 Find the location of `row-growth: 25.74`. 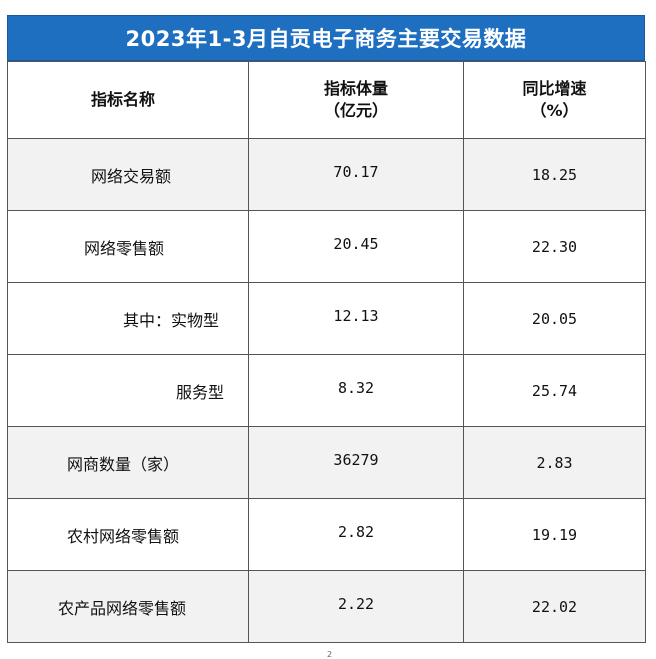

row-growth: 25.74 is located at coordinates (554, 390).